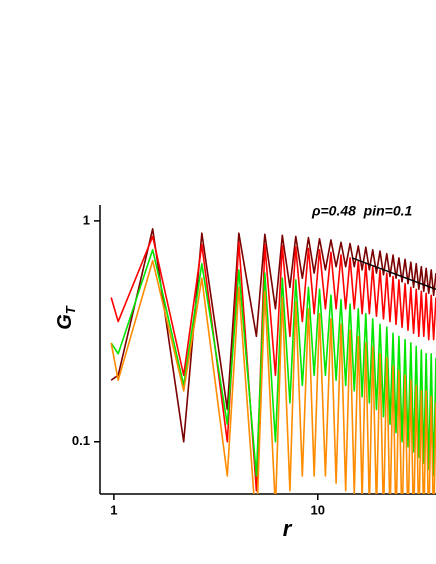  I want to click on y-tick-label: 1, so click(86, 219).